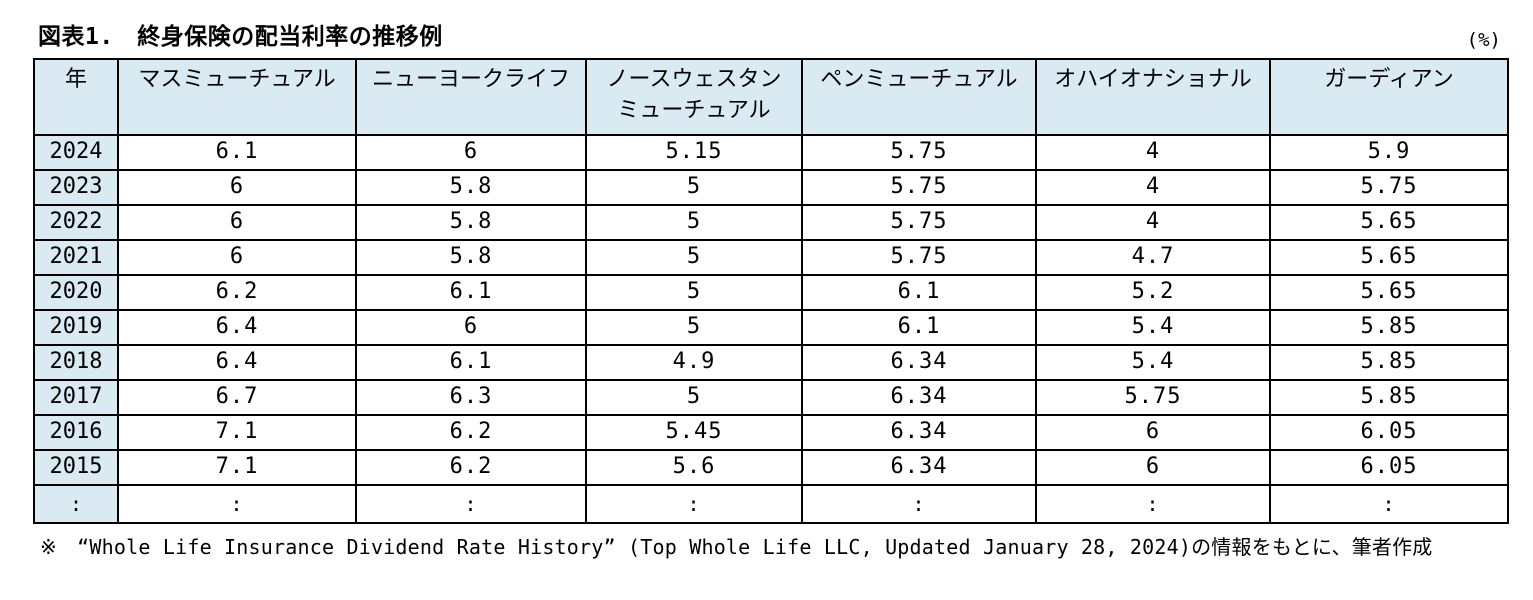 The width and height of the screenshot is (1533, 600). I want to click on year-cell: 2019, so click(76, 327).